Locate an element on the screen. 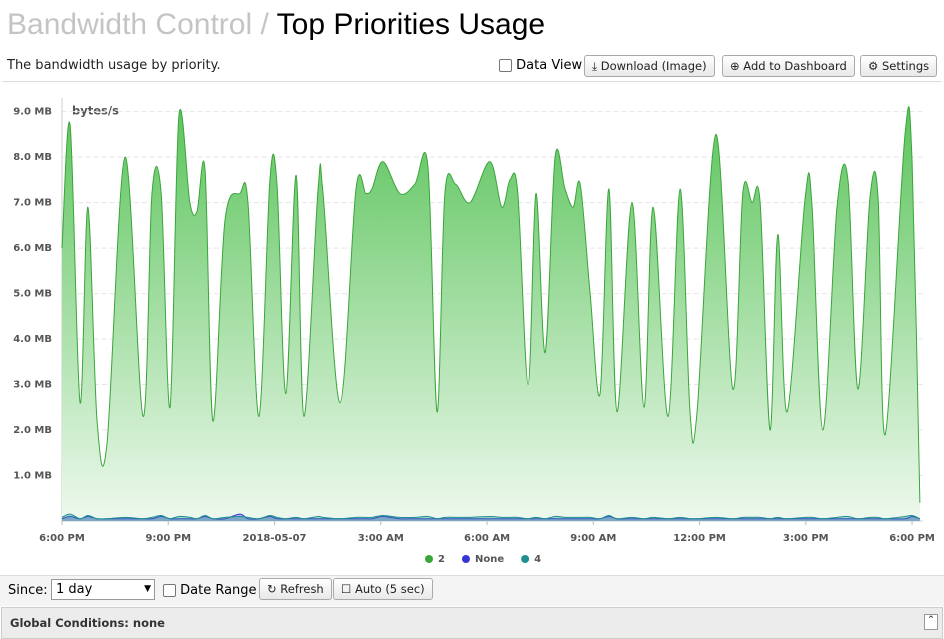 The width and height of the screenshot is (944, 639). y-tick-label: 8.0 MB is located at coordinates (32, 157).